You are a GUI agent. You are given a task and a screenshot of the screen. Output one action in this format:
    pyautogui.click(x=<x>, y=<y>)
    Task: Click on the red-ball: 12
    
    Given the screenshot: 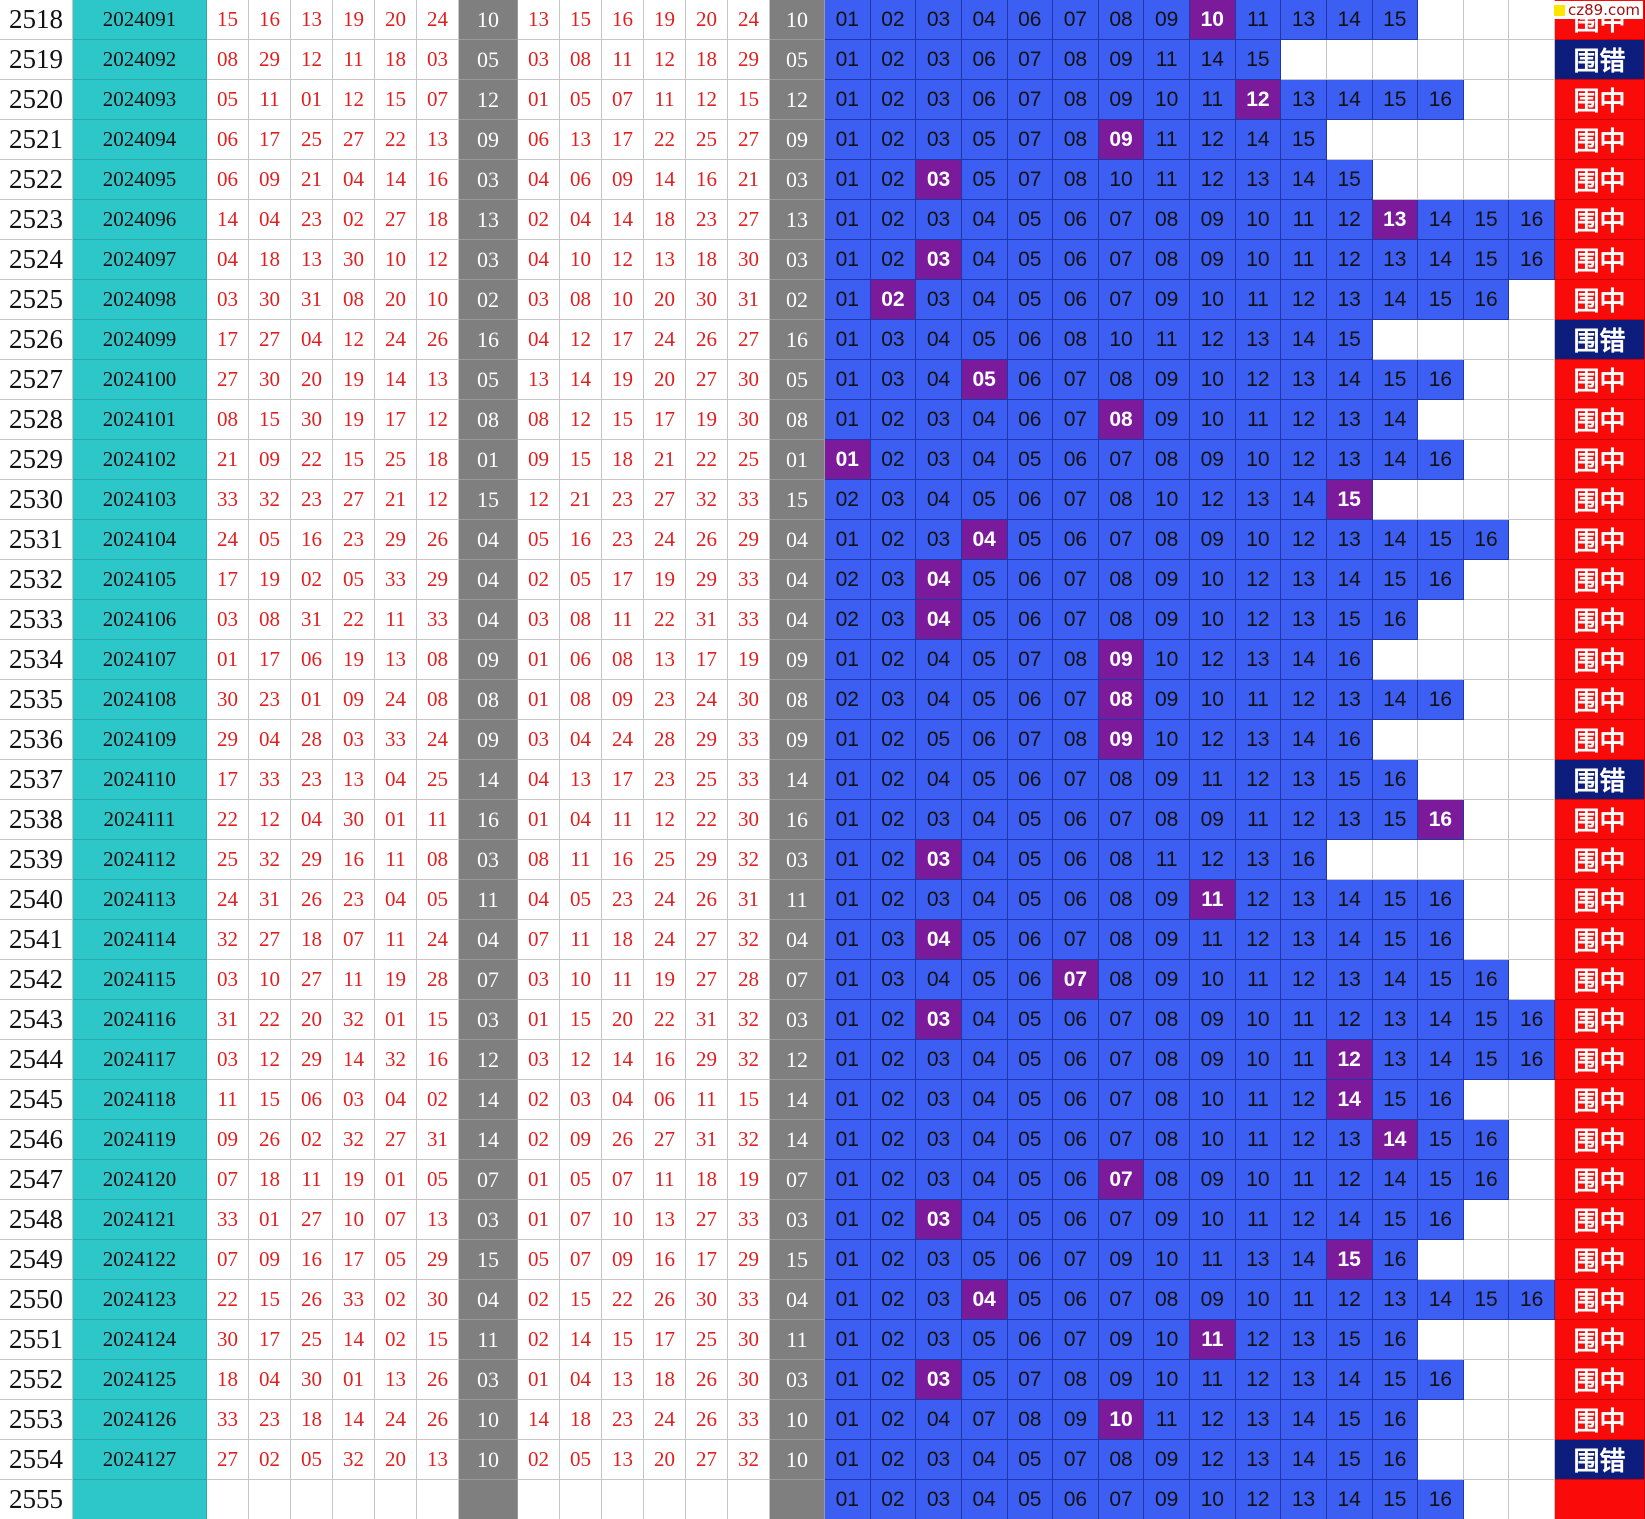 What is the action you would take?
    pyautogui.click(x=438, y=500)
    